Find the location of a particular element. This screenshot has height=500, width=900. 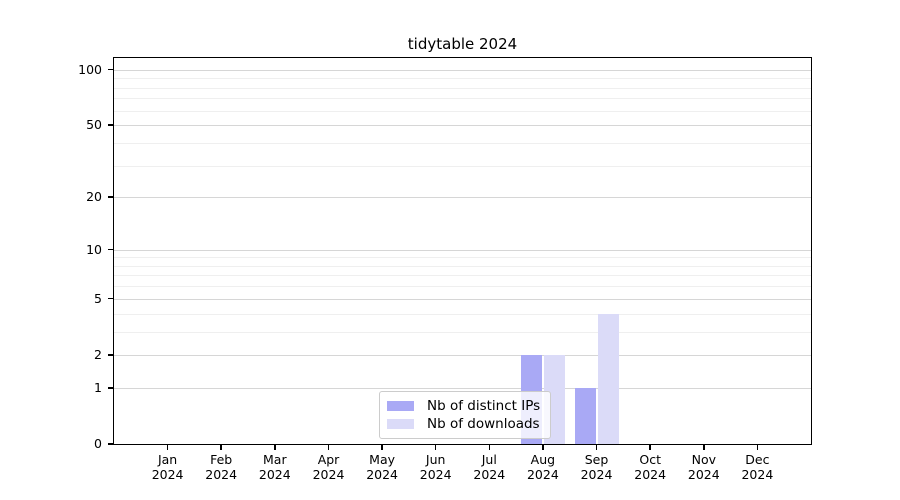

bar-sep-2024-downloads is located at coordinates (608, 378).